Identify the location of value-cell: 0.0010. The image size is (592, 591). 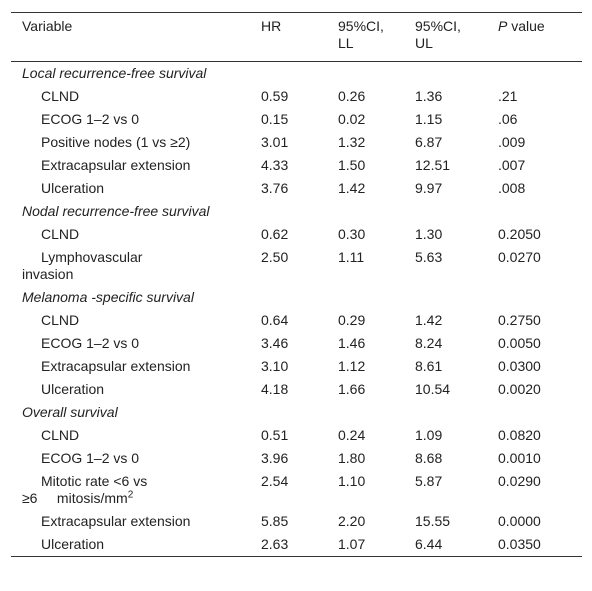
(519, 458).